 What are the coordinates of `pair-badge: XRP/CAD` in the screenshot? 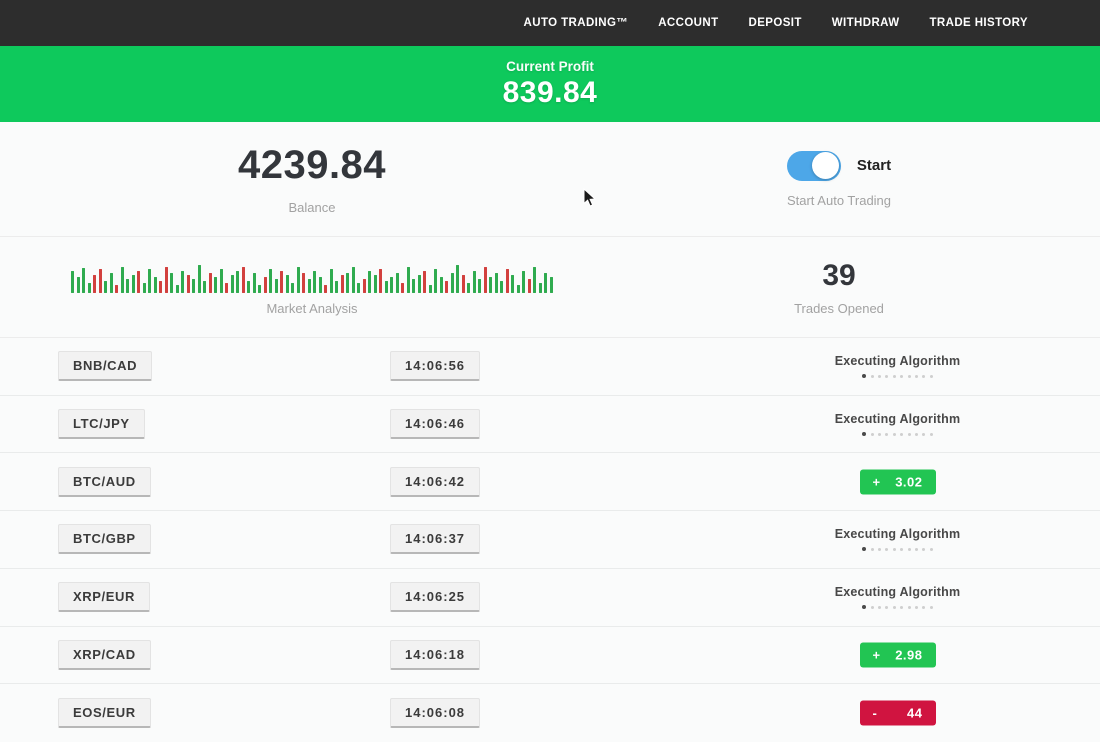 It's located at (104, 654).